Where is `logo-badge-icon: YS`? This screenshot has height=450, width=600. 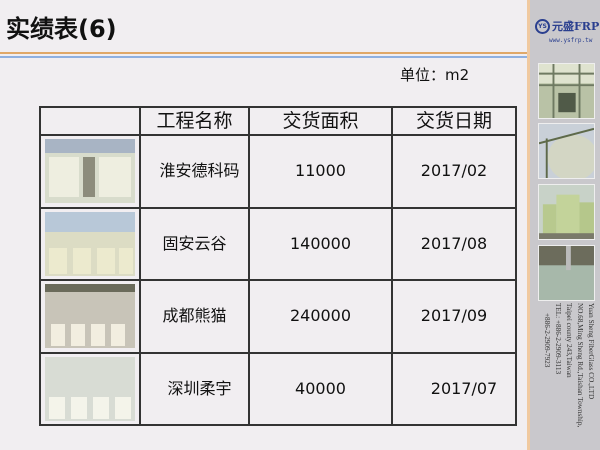 logo-badge-icon: YS is located at coordinates (542, 26).